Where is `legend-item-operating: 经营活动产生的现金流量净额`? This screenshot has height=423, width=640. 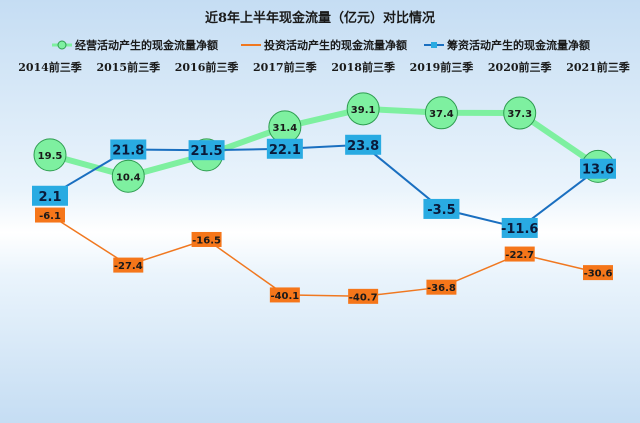 legend-item-operating: 经营活动产生的现金流量净额 is located at coordinates (135, 45).